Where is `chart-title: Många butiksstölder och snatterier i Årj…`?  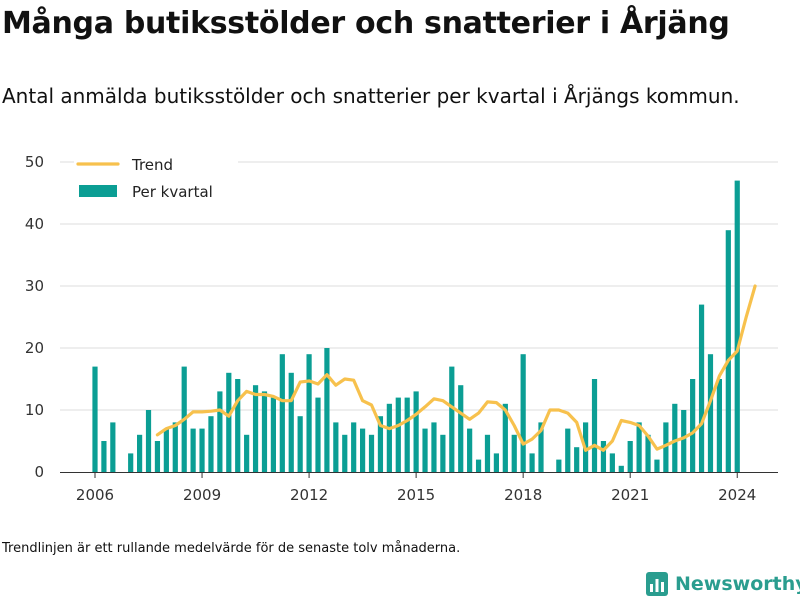 chart-title: Många butiksstölder och snatterier i Årj… is located at coordinates (366, 23).